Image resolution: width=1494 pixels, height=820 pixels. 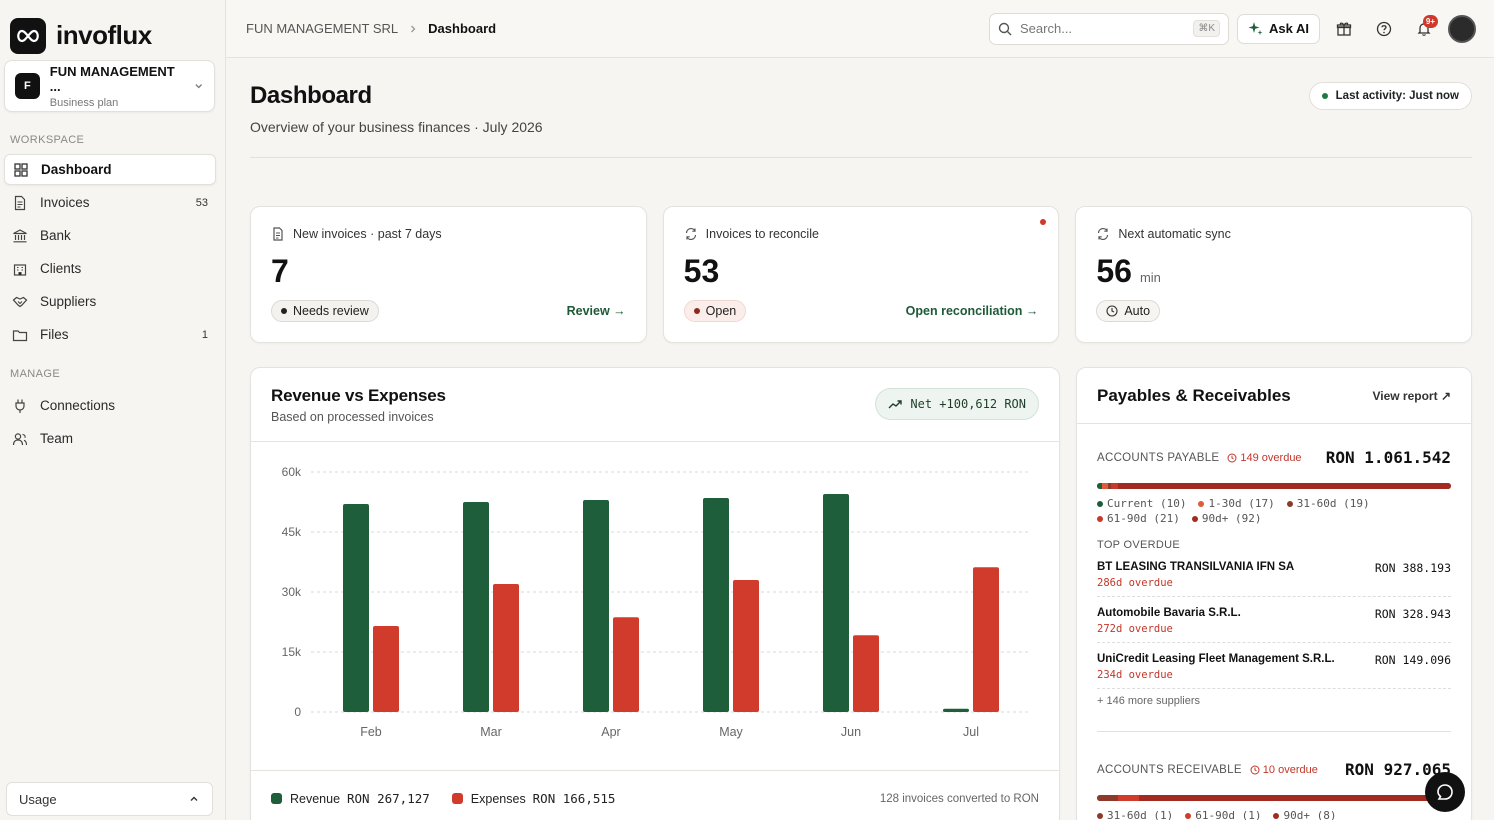 What do you see at coordinates (1141, 503) in the screenshot?
I see `aging-bucket: Current (10)` at bounding box center [1141, 503].